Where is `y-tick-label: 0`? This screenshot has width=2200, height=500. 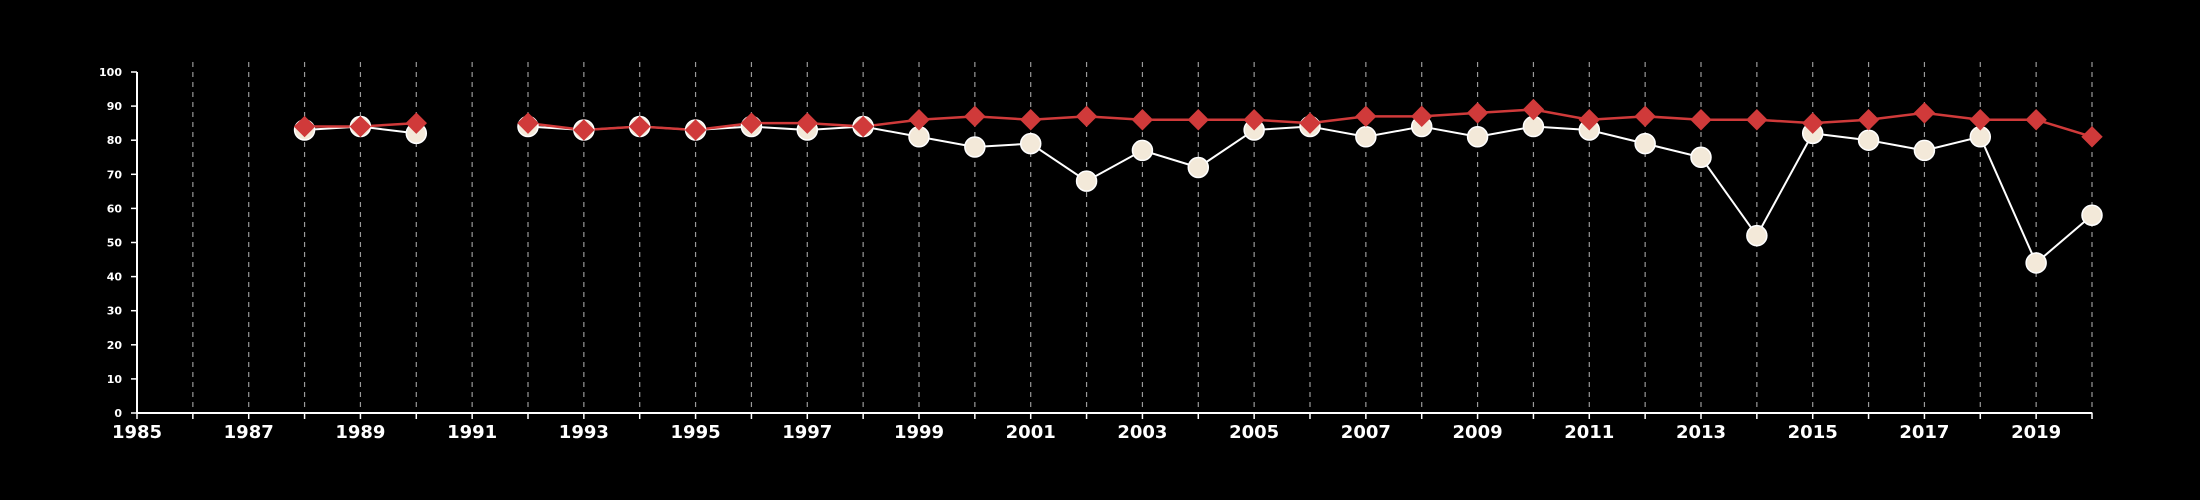
y-tick-label: 0 is located at coordinates (118, 413).